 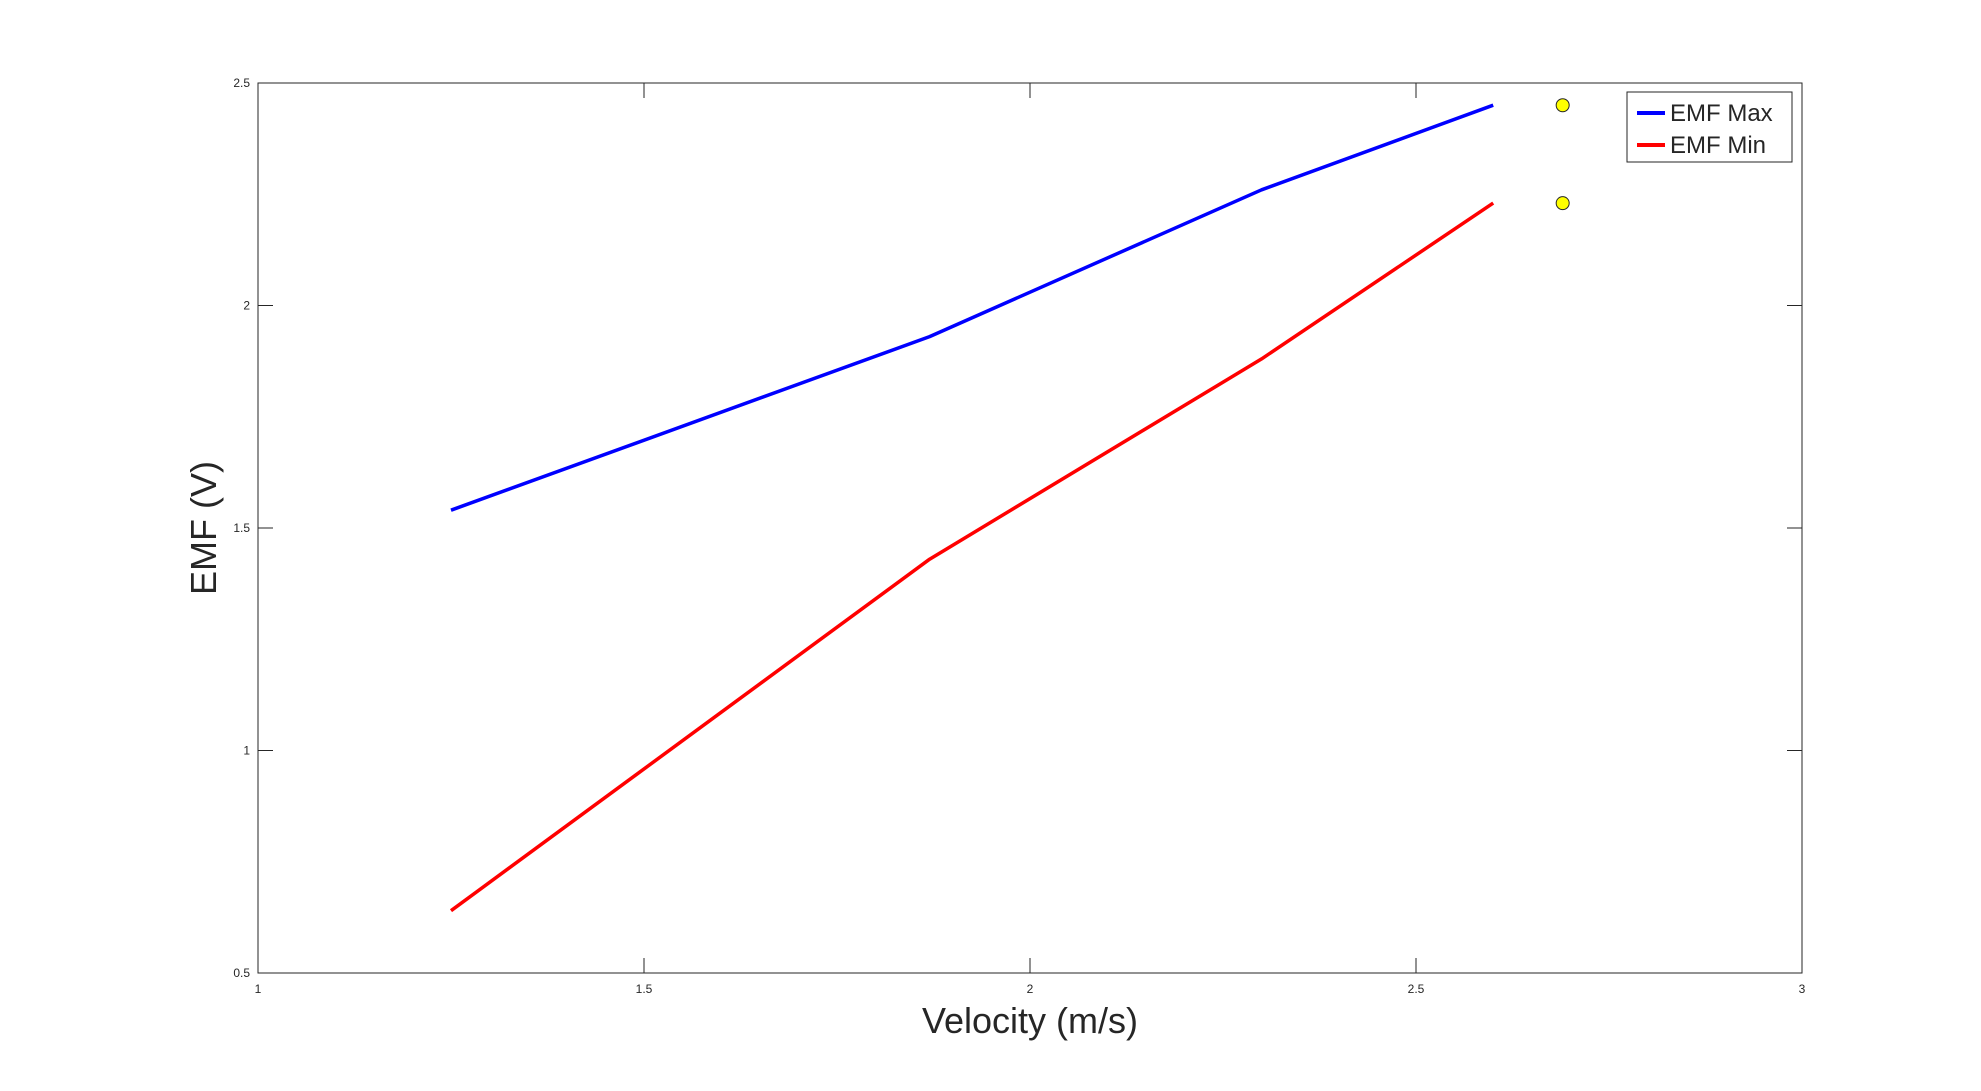 What do you see at coordinates (246, 306) in the screenshot?
I see `y-tick-label: 2` at bounding box center [246, 306].